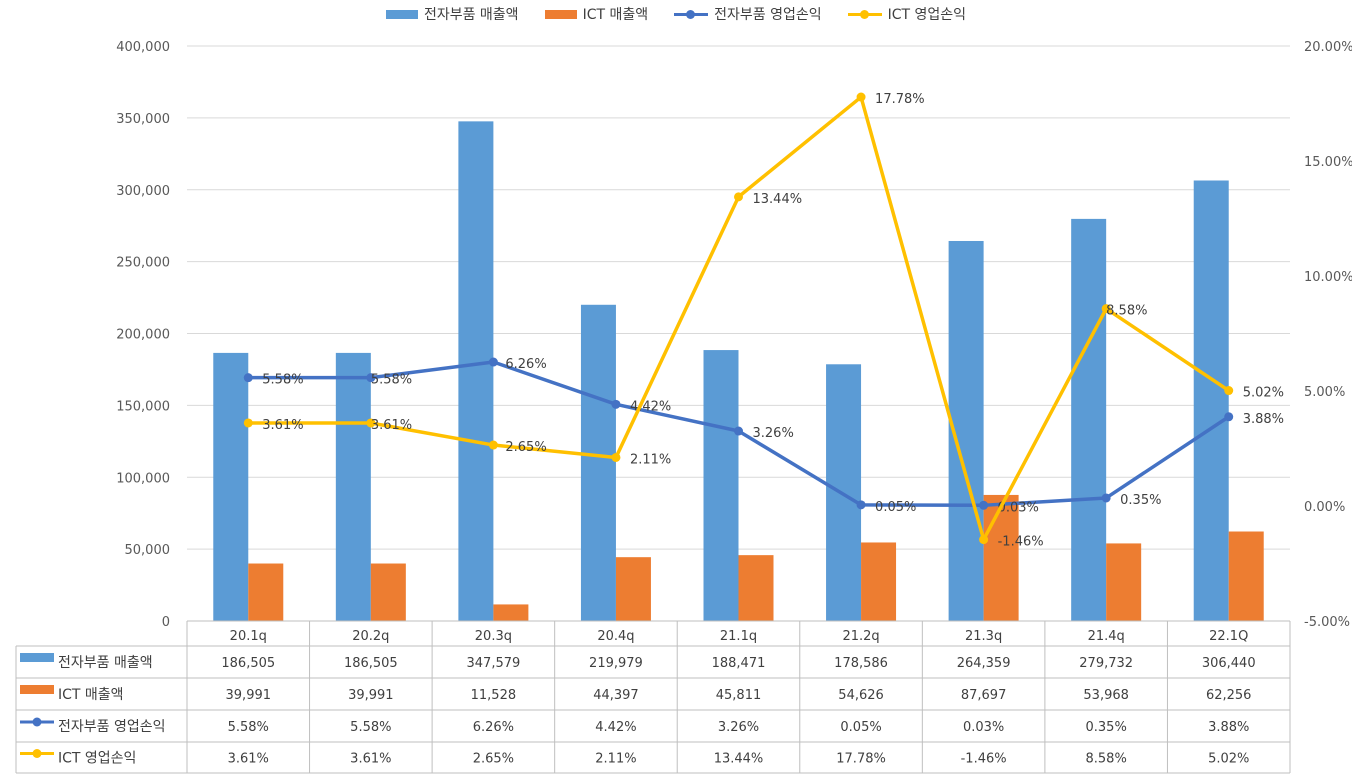 The image size is (1352, 781). What do you see at coordinates (739, 663) in the screenshot?
I see `table-cell: 188,471` at bounding box center [739, 663].